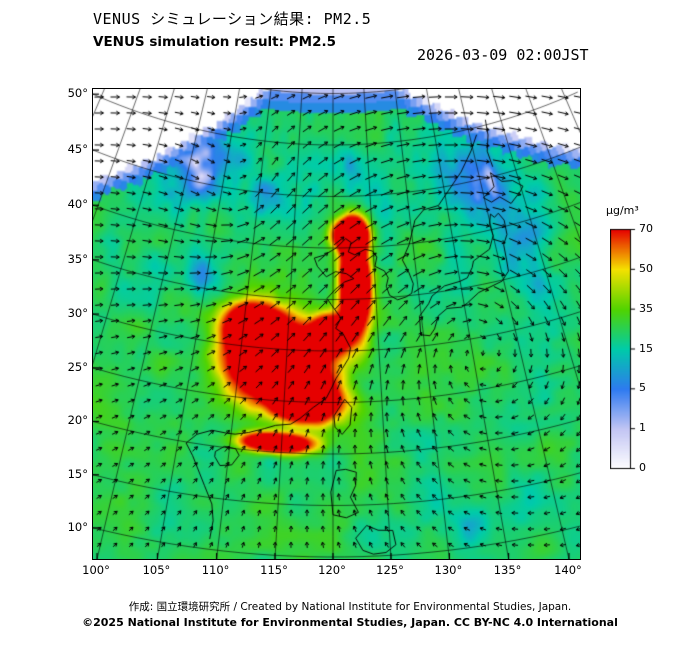  What do you see at coordinates (642, 428) in the screenshot?
I see `colorbar-tick-label: 1` at bounding box center [642, 428].